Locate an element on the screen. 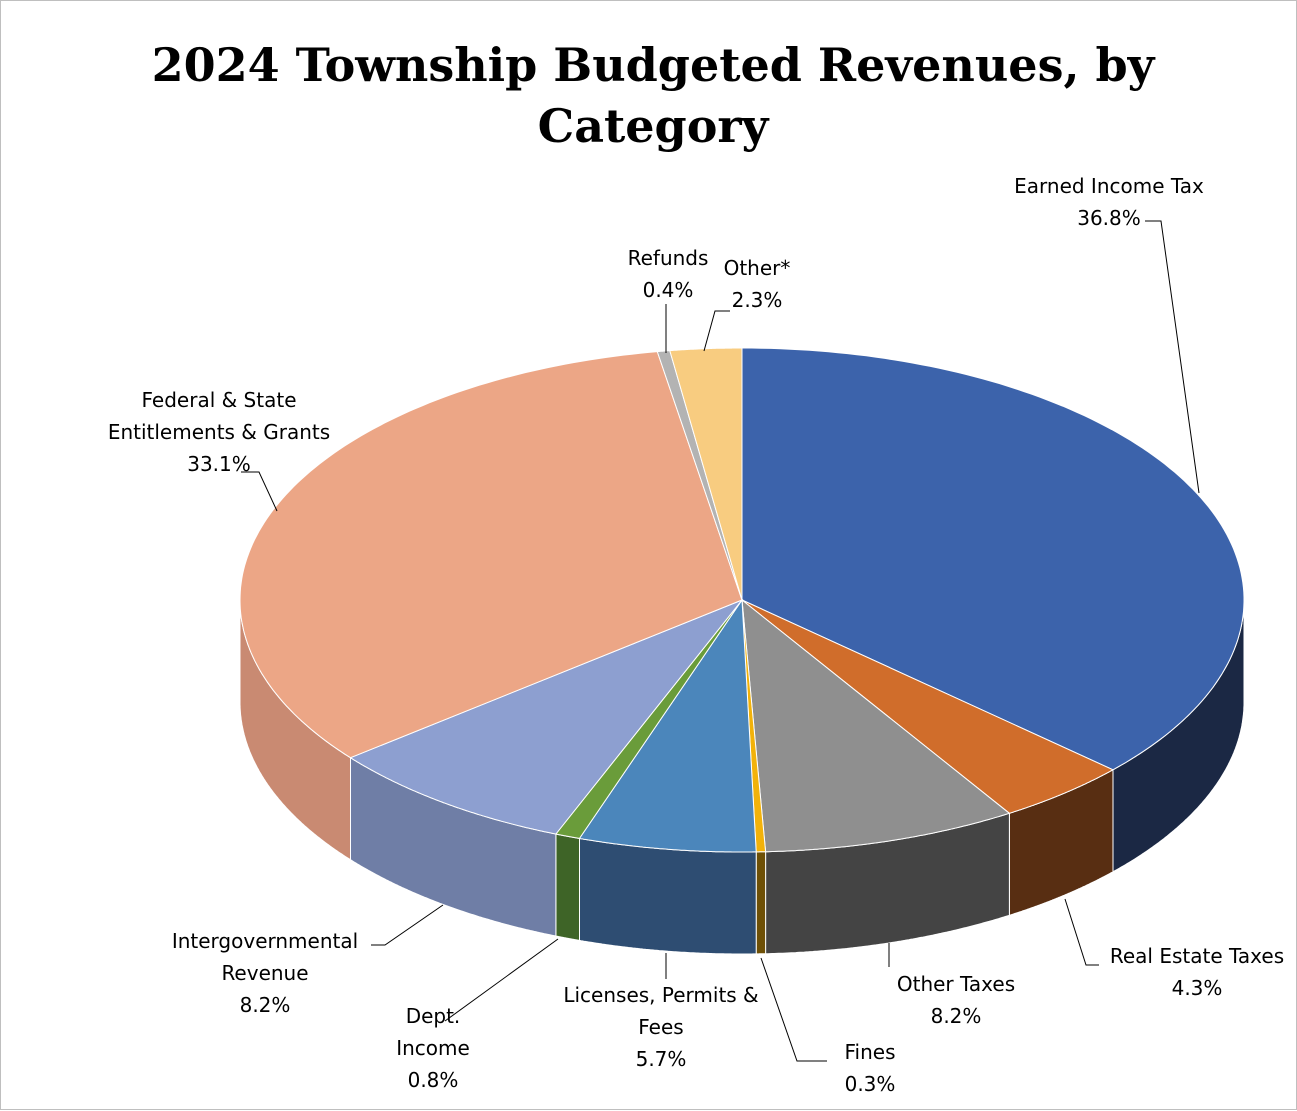 Image resolution: width=1297 pixels, height=1111 pixels. pie-slice-real-estate-taxes is located at coordinates (928, 706).